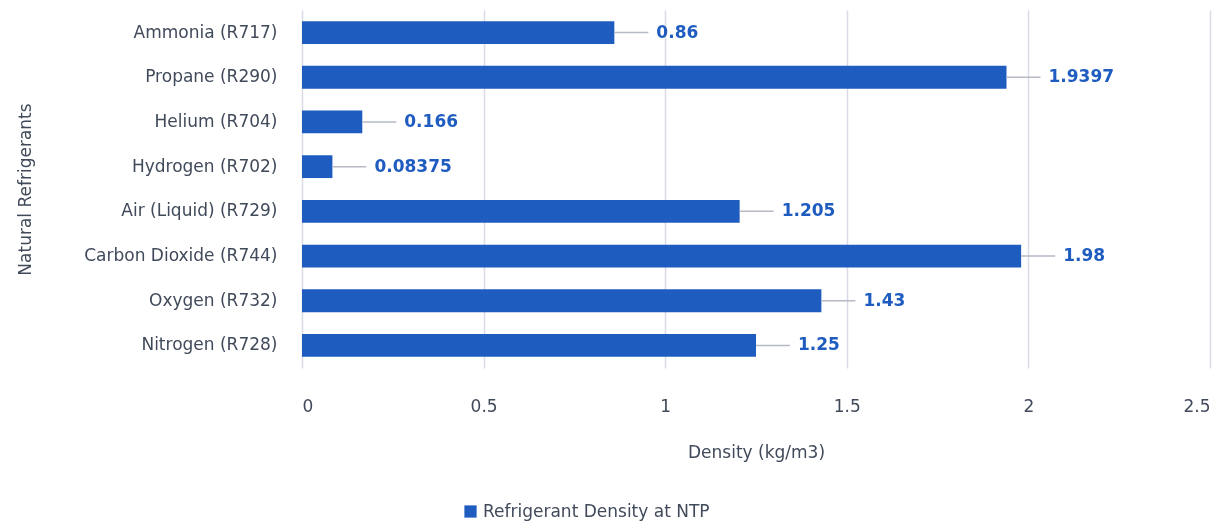 The width and height of the screenshot is (1232, 526). Describe the element at coordinates (1084, 255) in the screenshot. I see `data-label: 1.98` at that location.